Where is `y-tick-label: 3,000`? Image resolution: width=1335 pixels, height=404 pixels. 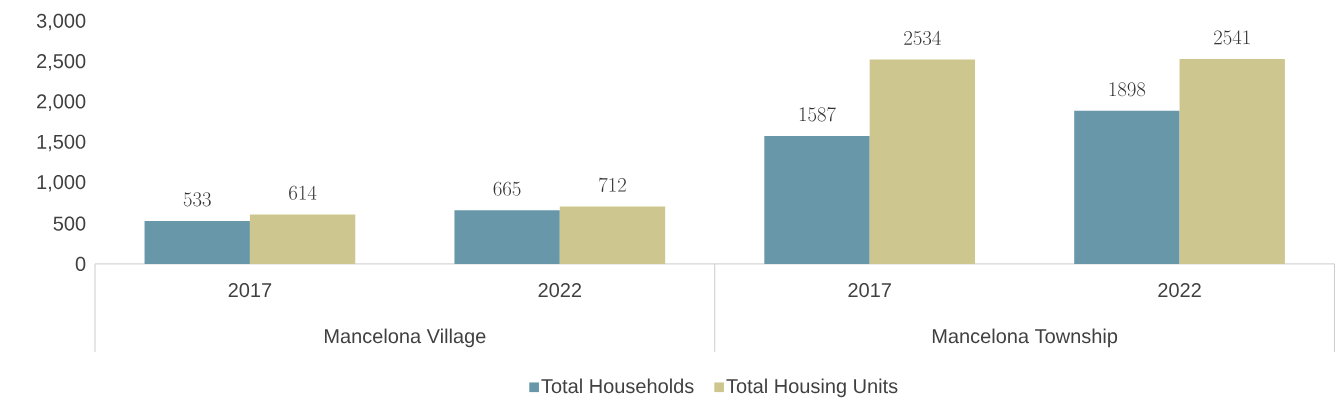
y-tick-label: 3,000 is located at coordinates (61, 22).